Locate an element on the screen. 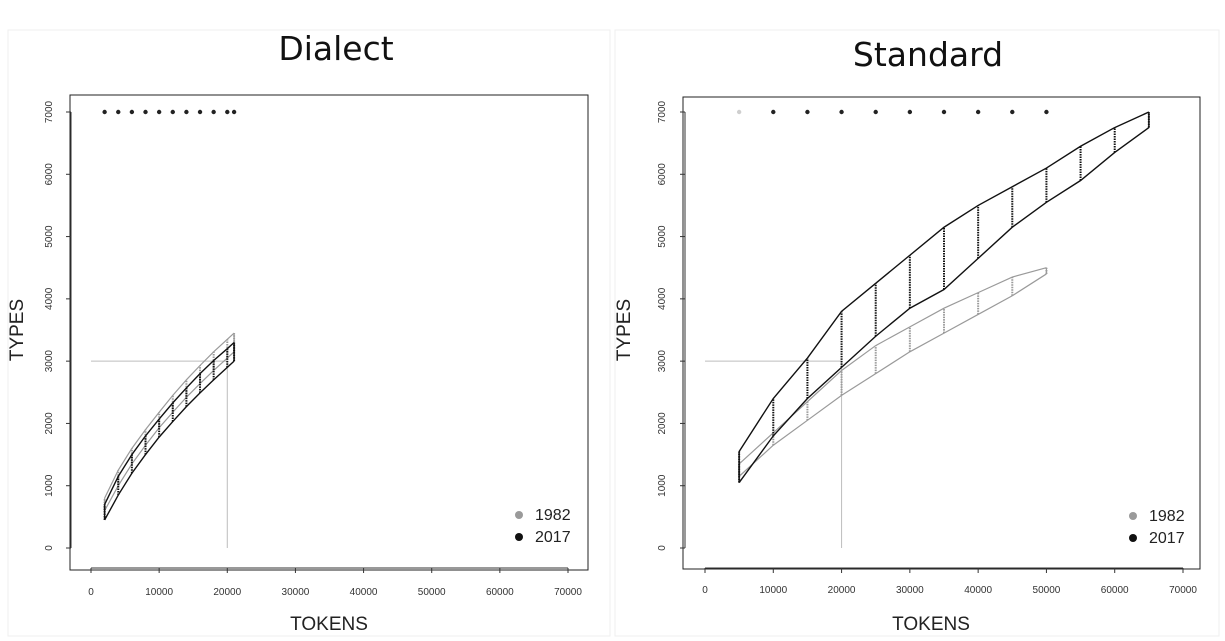  chart-title: Dialect is located at coordinates (335, 48).